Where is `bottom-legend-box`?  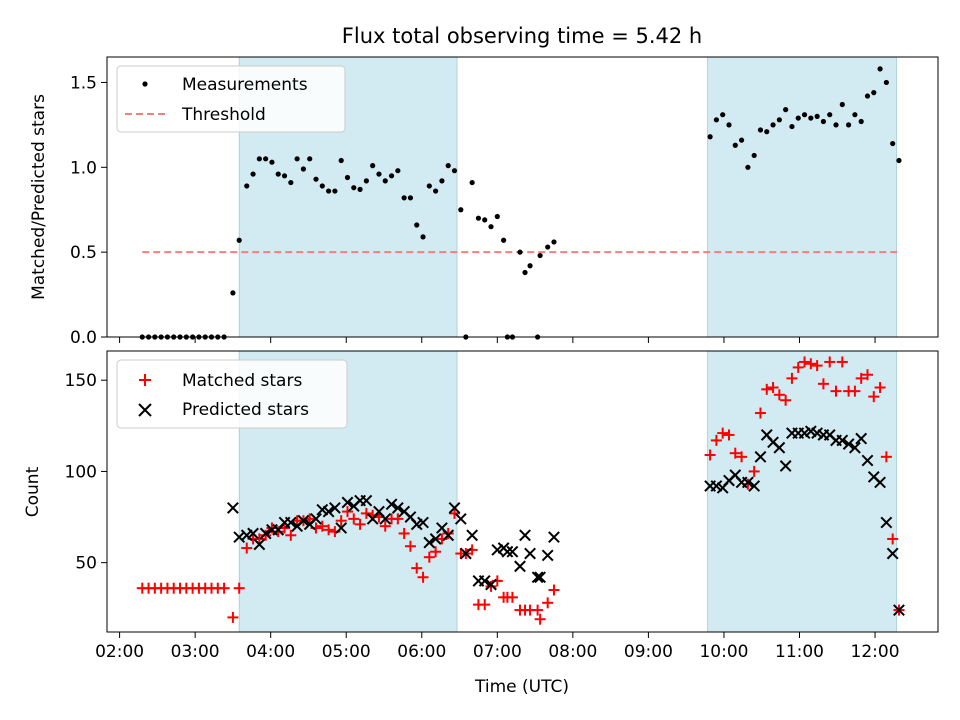
bottom-legend-box is located at coordinates (232, 394).